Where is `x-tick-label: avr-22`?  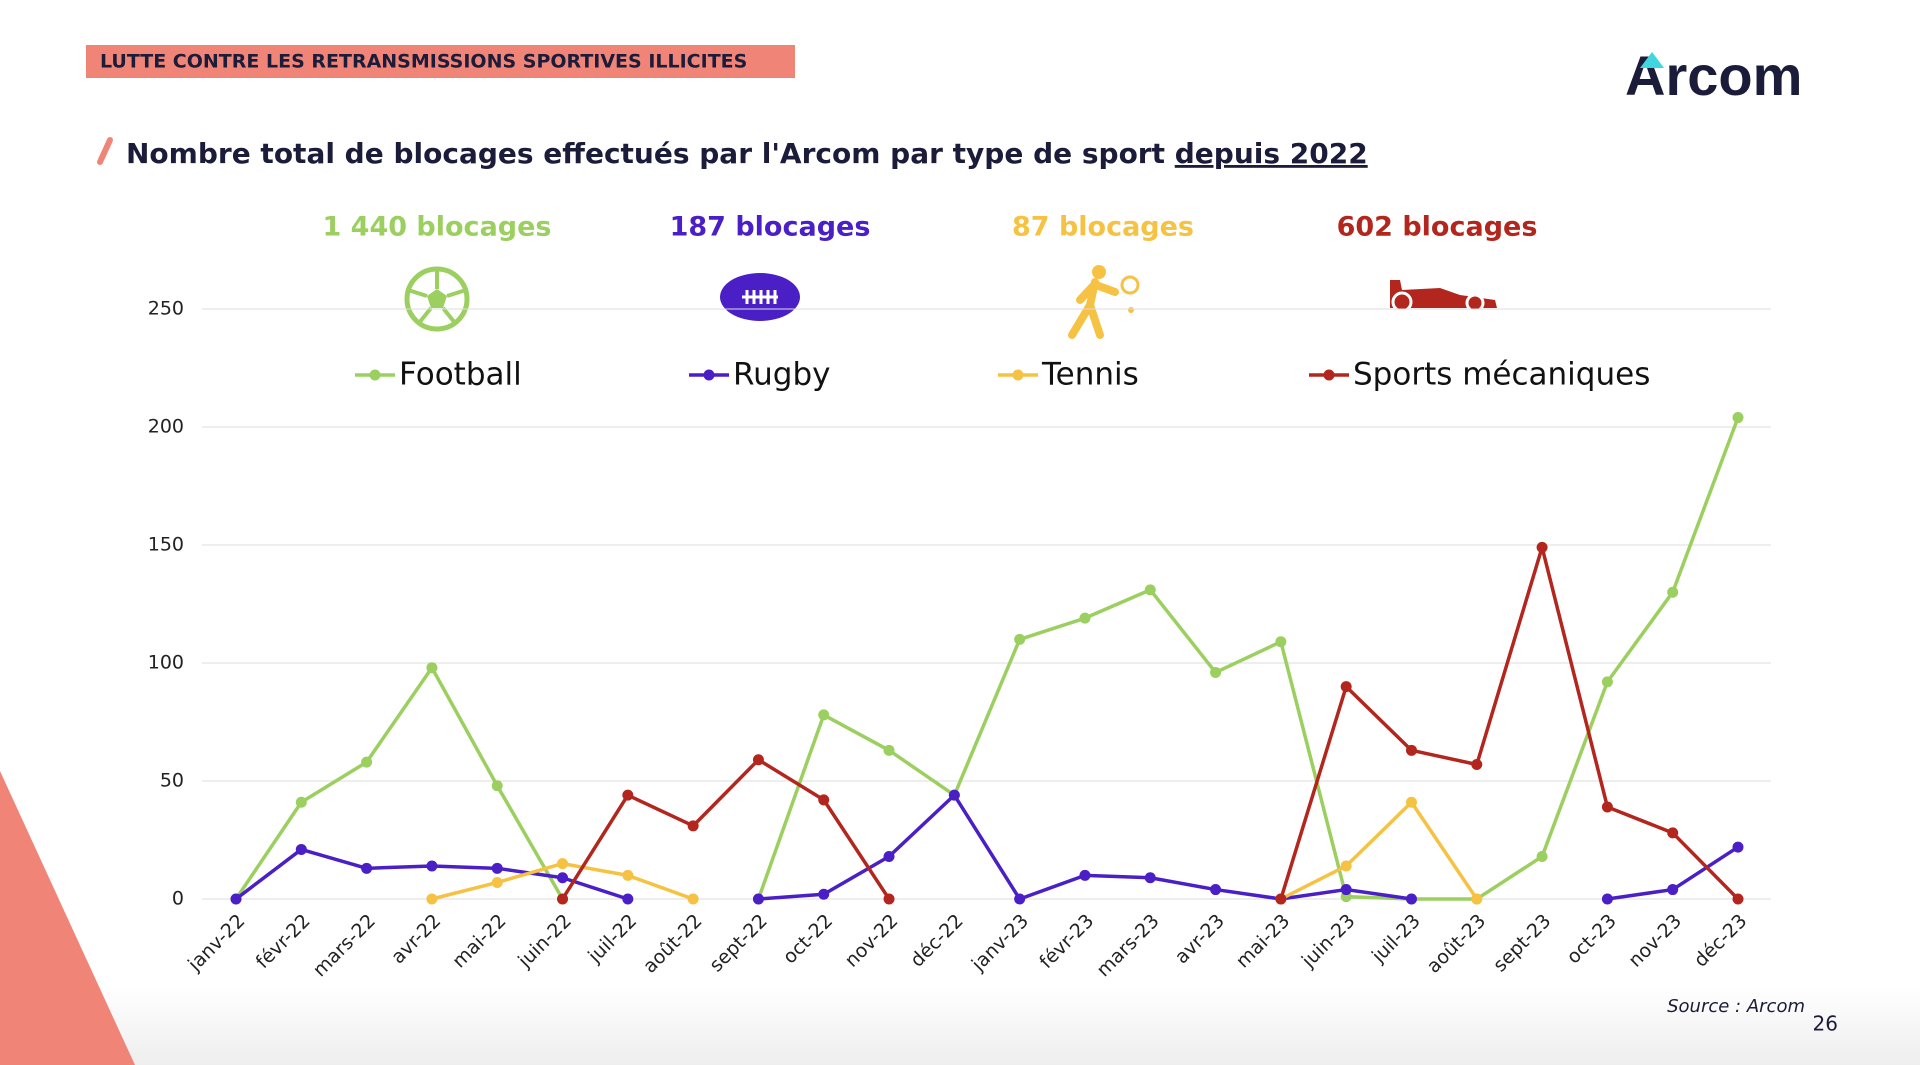
x-tick-label: avr-22 is located at coordinates (416, 939).